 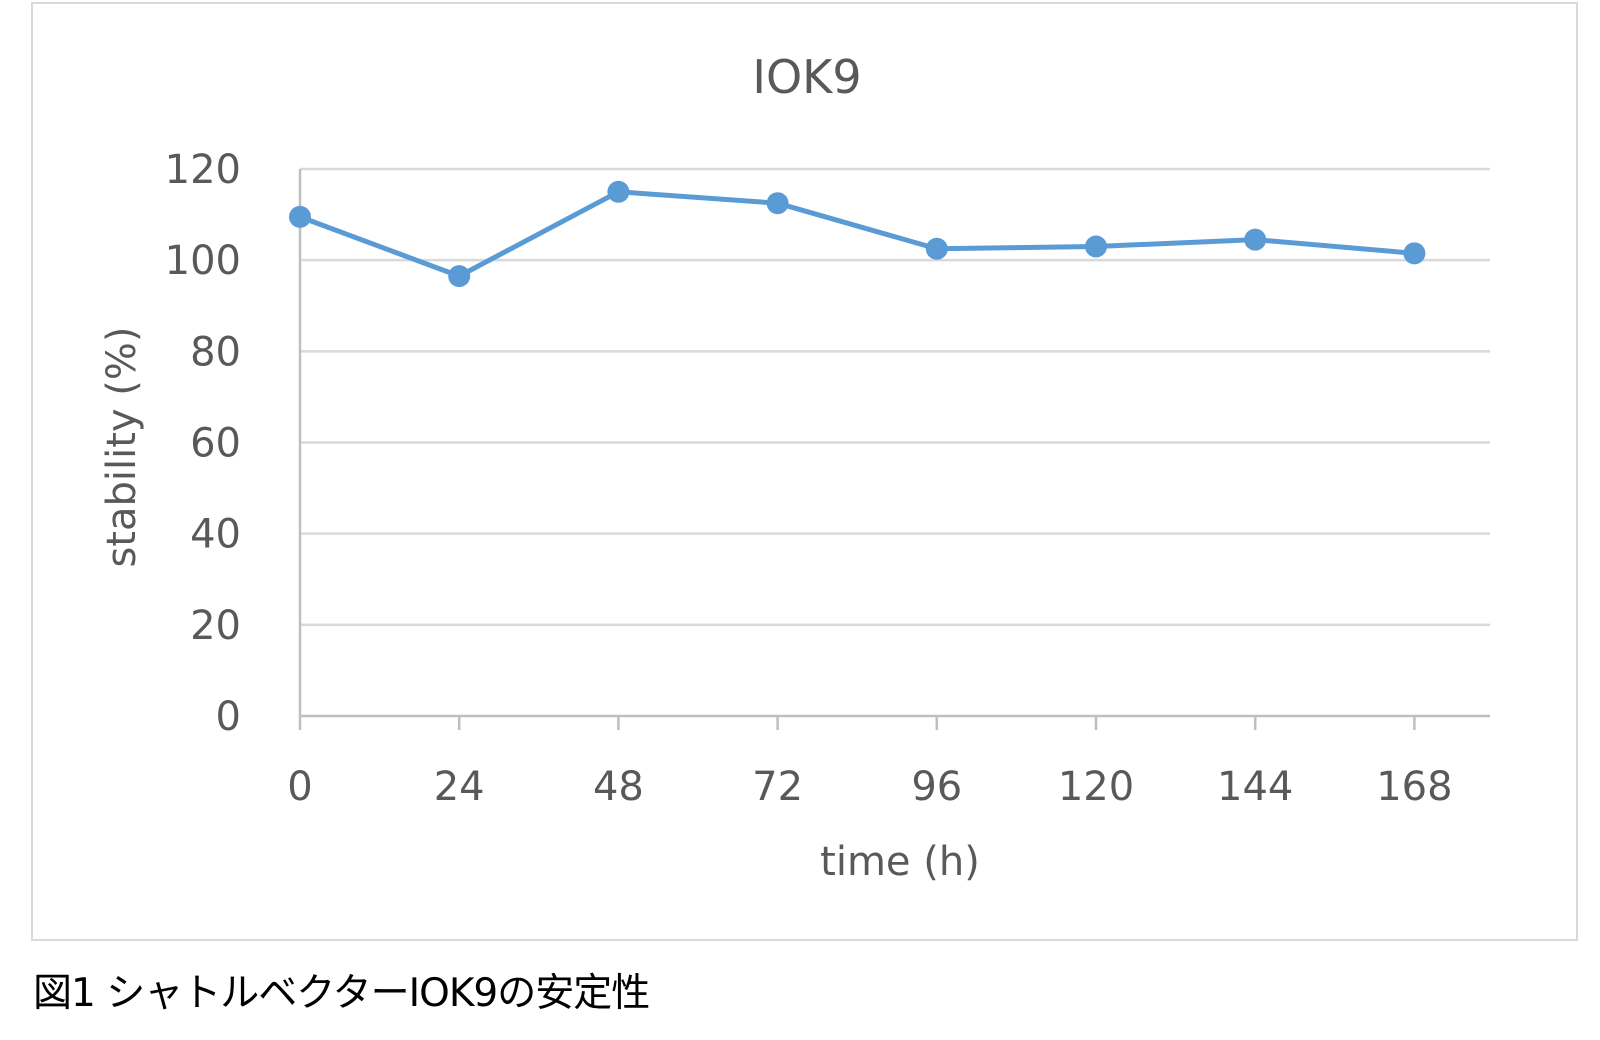 What do you see at coordinates (215, 444) in the screenshot?
I see `y-tick-label-60: 60` at bounding box center [215, 444].